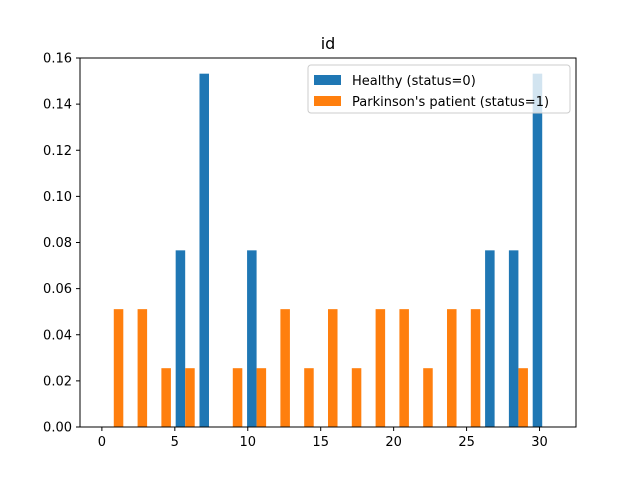 The image size is (640, 480). I want to click on bar-series1-bin6, so click(261, 397).